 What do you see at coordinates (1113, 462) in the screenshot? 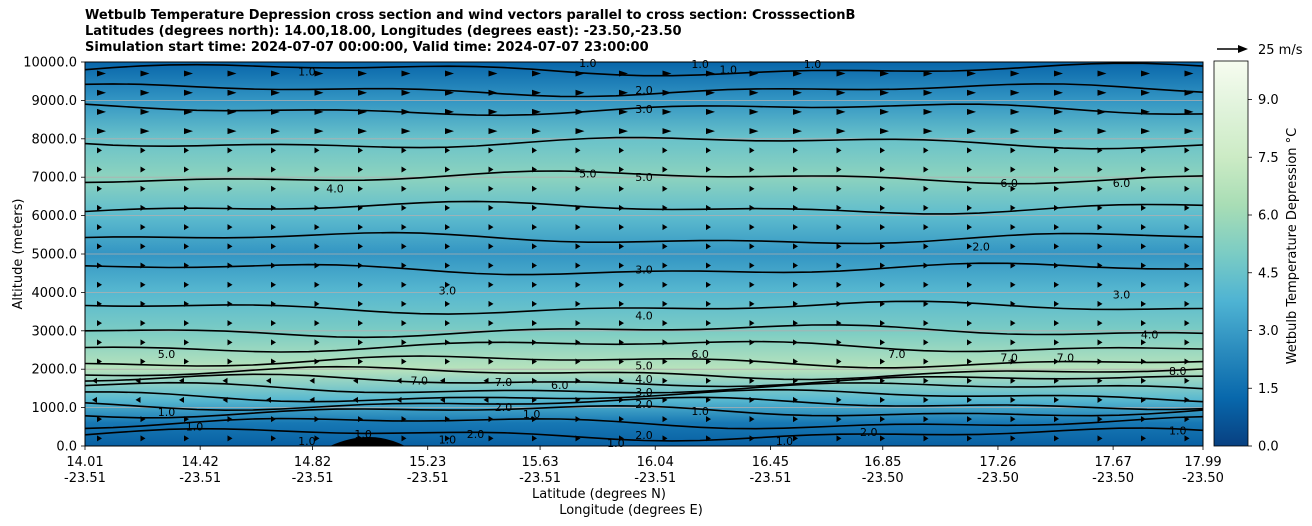
I see `x-tick-label-lat: 17.67` at bounding box center [1113, 462].